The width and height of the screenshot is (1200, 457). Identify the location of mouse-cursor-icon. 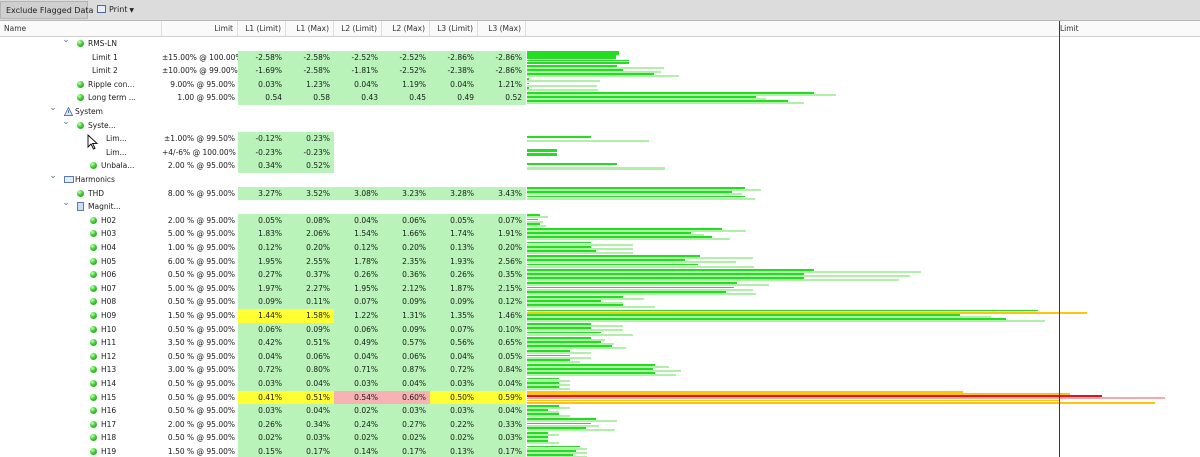
(93, 142).